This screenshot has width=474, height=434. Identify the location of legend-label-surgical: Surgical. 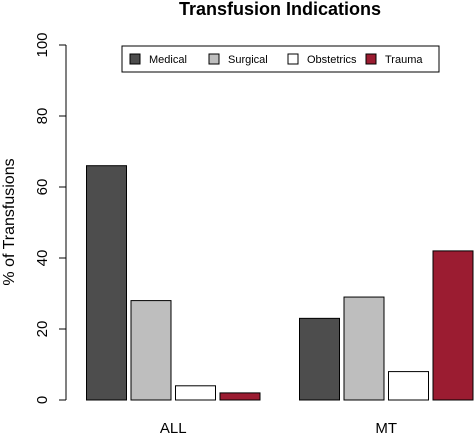
(248, 60).